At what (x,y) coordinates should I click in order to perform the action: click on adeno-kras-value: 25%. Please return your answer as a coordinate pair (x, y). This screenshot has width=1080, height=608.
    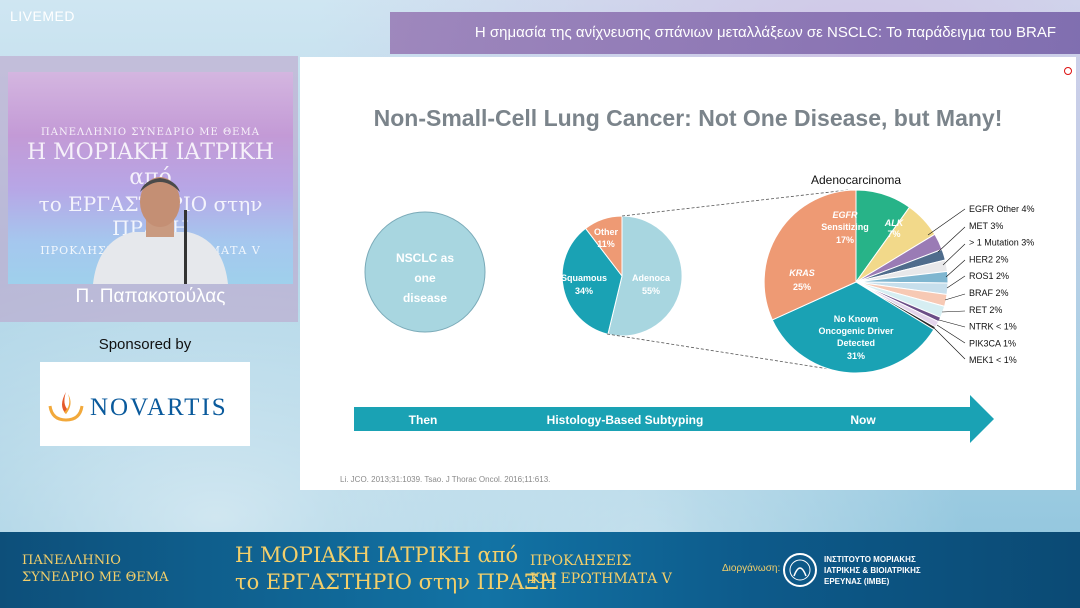
    Looking at the image, I should click on (802, 287).